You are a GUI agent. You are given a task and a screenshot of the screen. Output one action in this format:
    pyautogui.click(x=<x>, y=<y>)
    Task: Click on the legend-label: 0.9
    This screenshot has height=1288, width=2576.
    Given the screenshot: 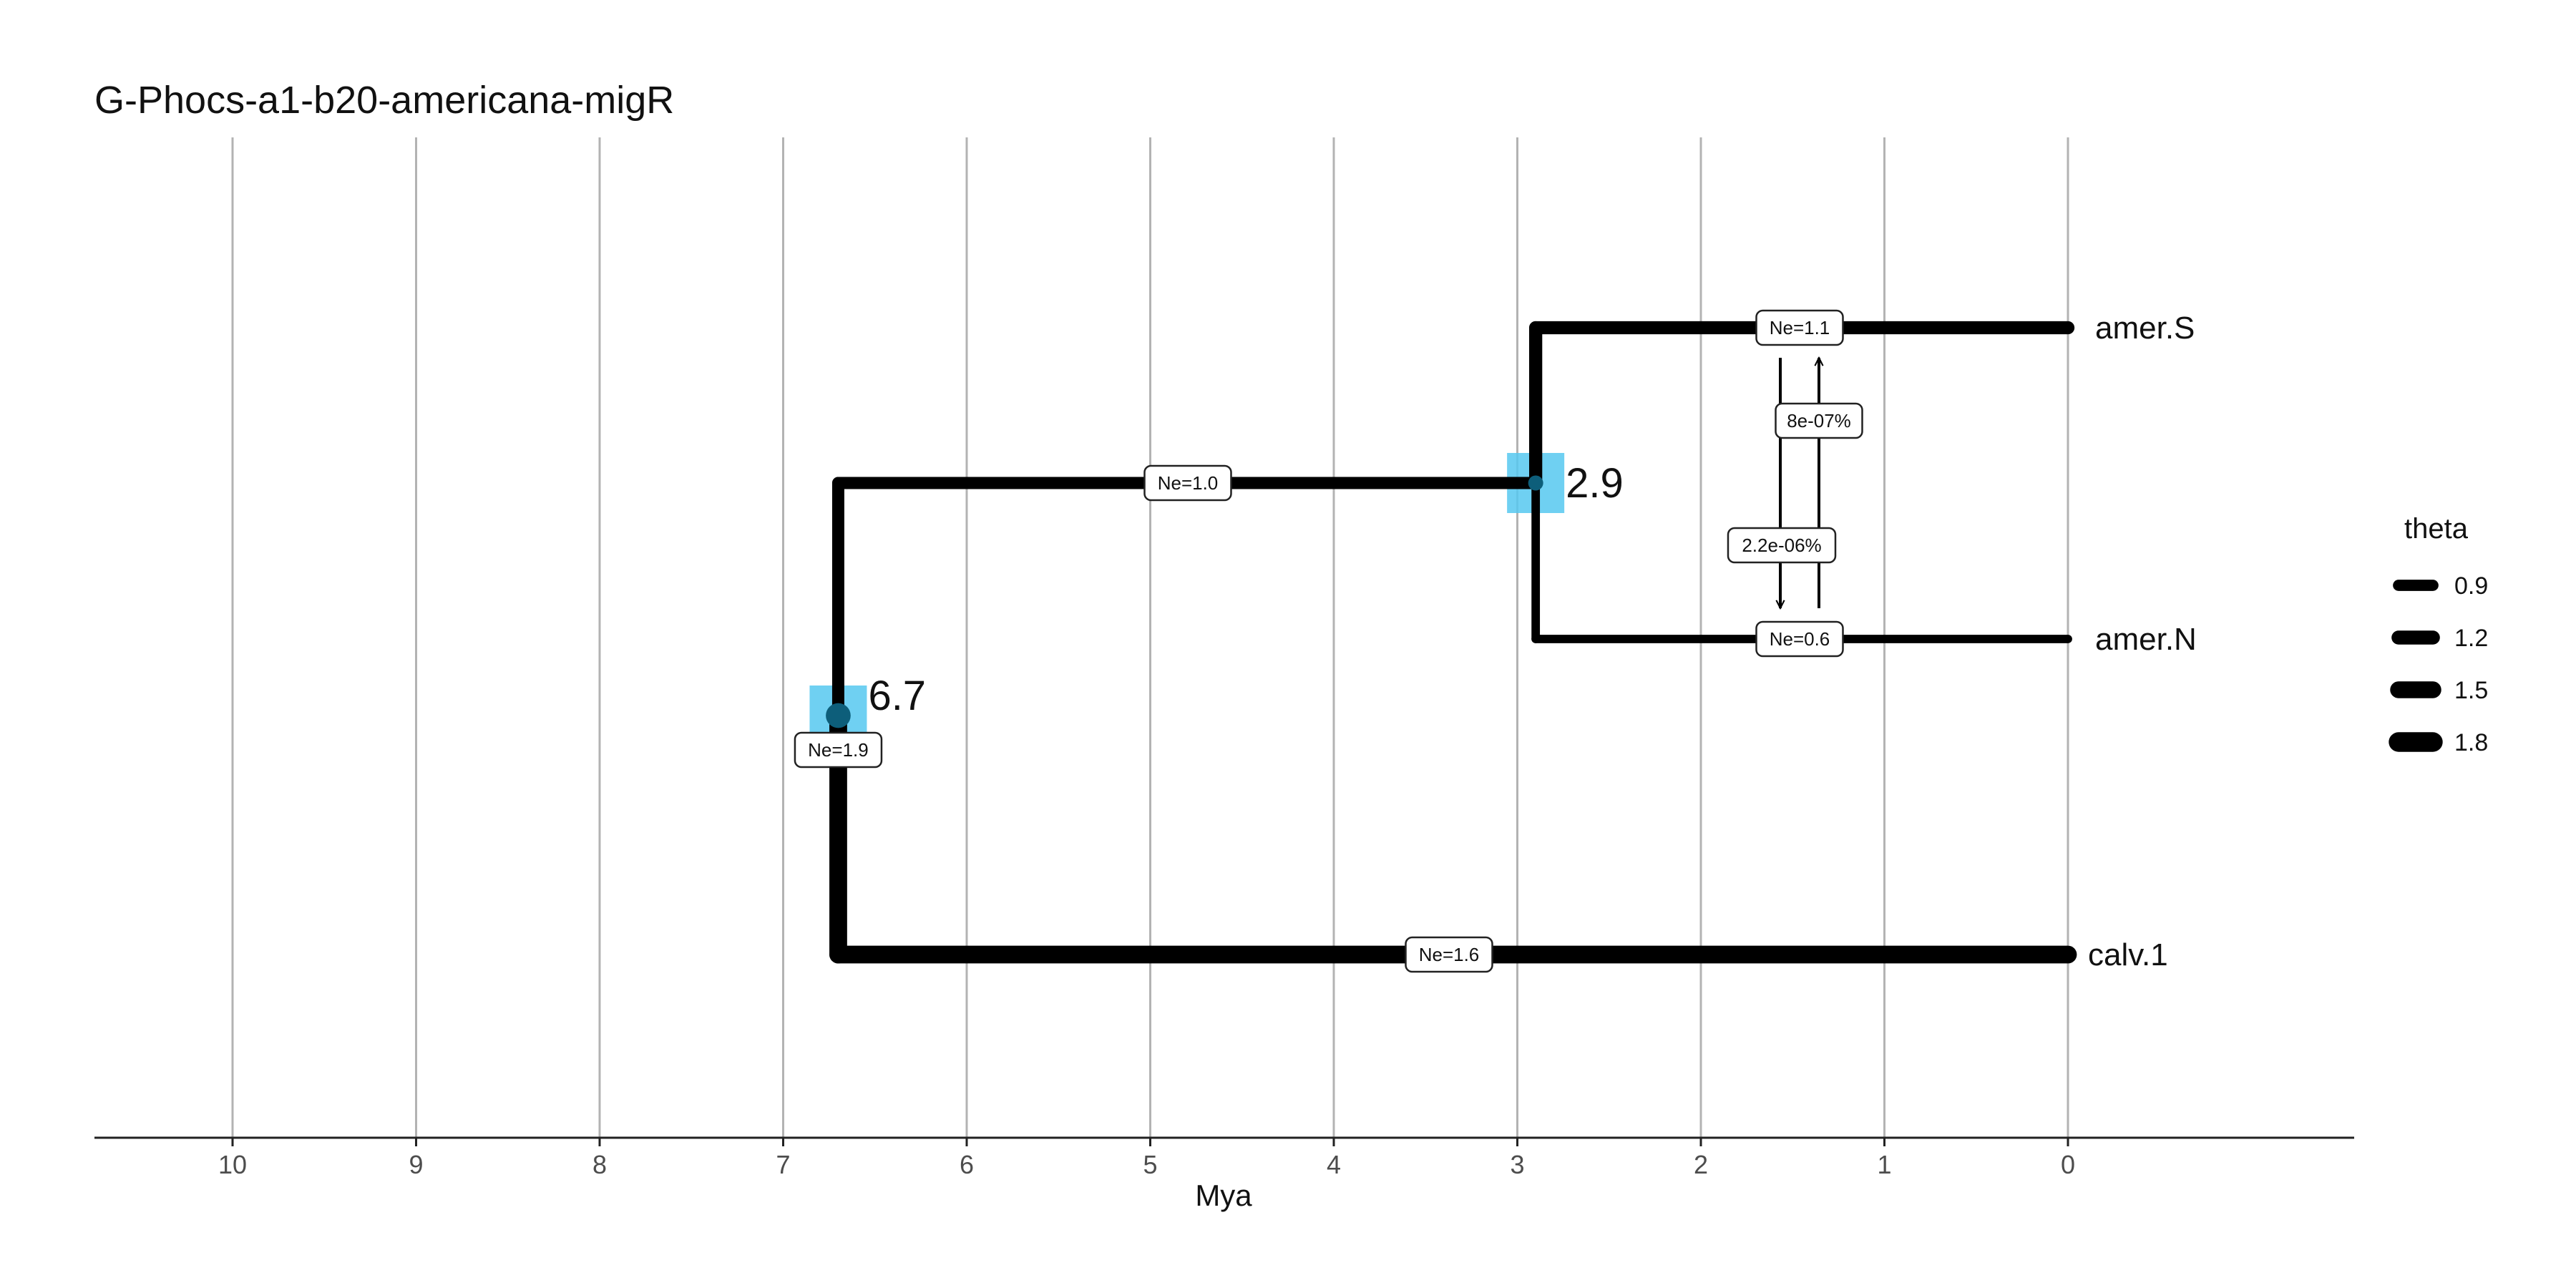 What is the action you would take?
    pyautogui.click(x=2471, y=586)
    